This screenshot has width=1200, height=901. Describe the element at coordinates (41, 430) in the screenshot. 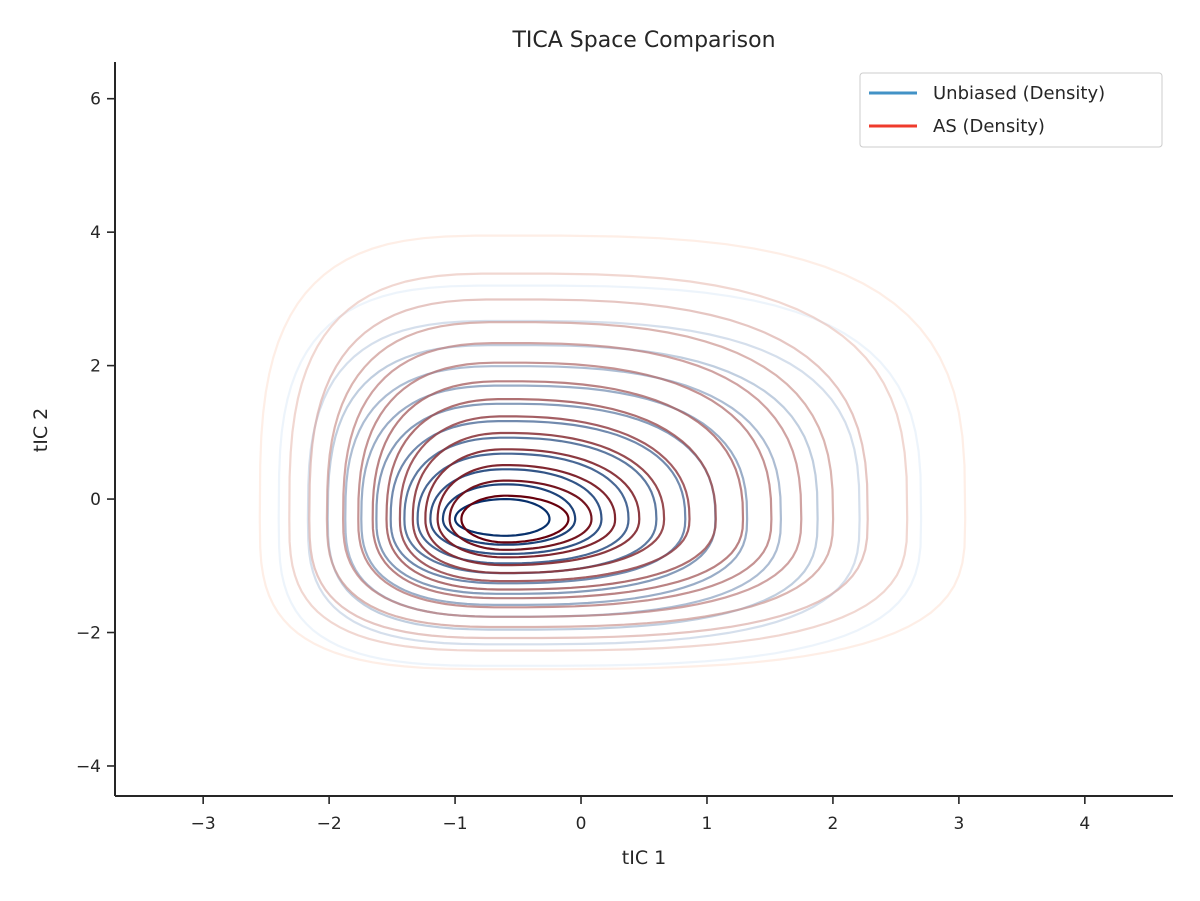

I see `y-axis-label: tIC 2` at that location.